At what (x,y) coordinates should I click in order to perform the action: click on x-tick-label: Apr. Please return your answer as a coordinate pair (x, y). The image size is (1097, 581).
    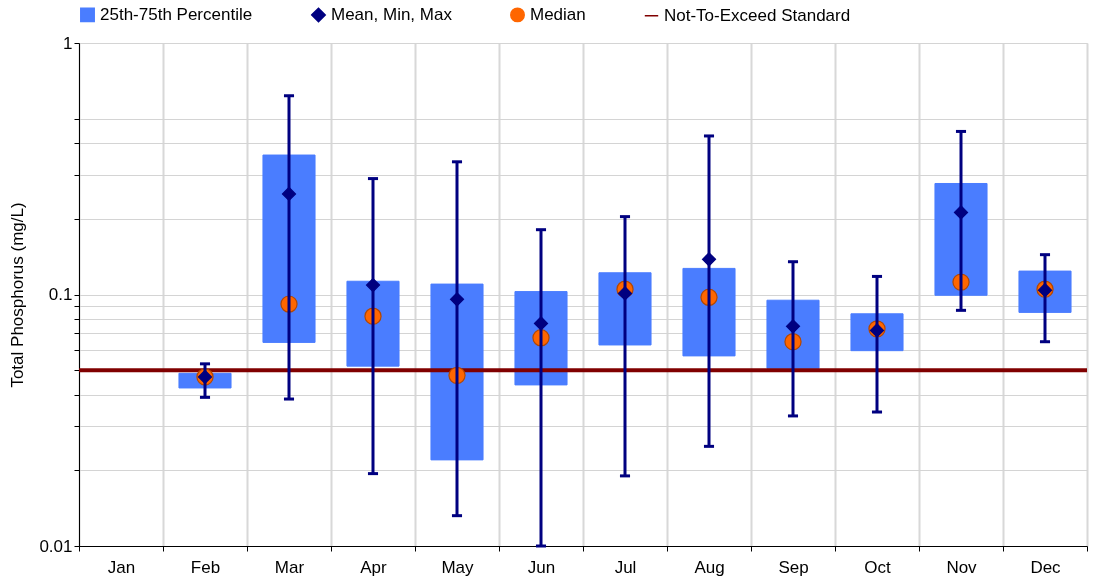
    Looking at the image, I should click on (374, 567).